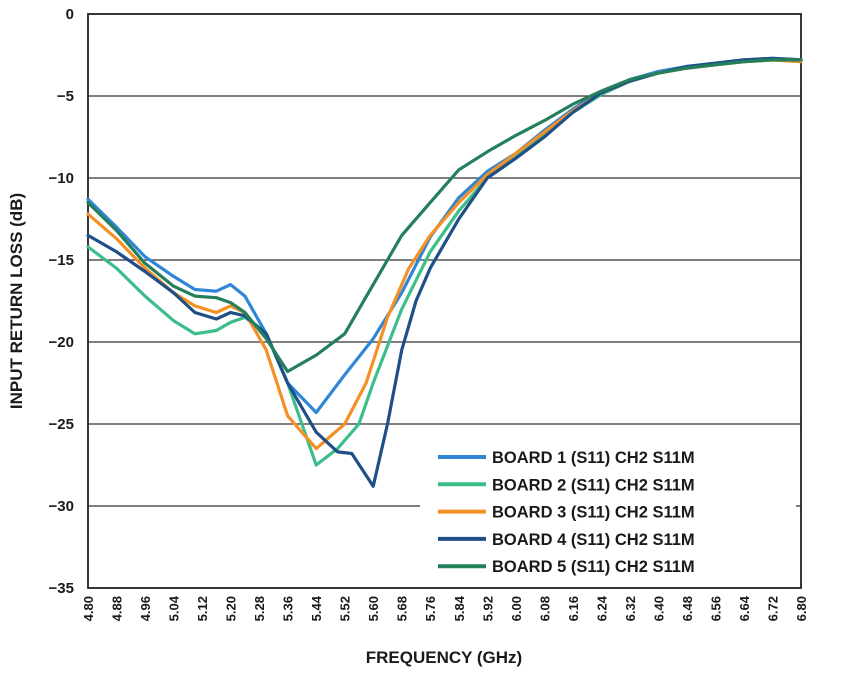 This screenshot has height=676, width=850. I want to click on x-tick-label: 5.20, so click(231, 608).